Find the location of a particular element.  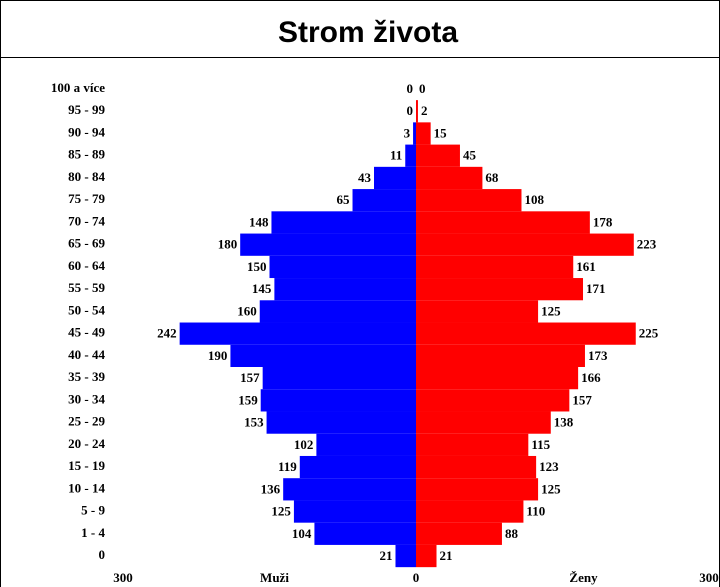

legend-label: Ženy is located at coordinates (583, 577).